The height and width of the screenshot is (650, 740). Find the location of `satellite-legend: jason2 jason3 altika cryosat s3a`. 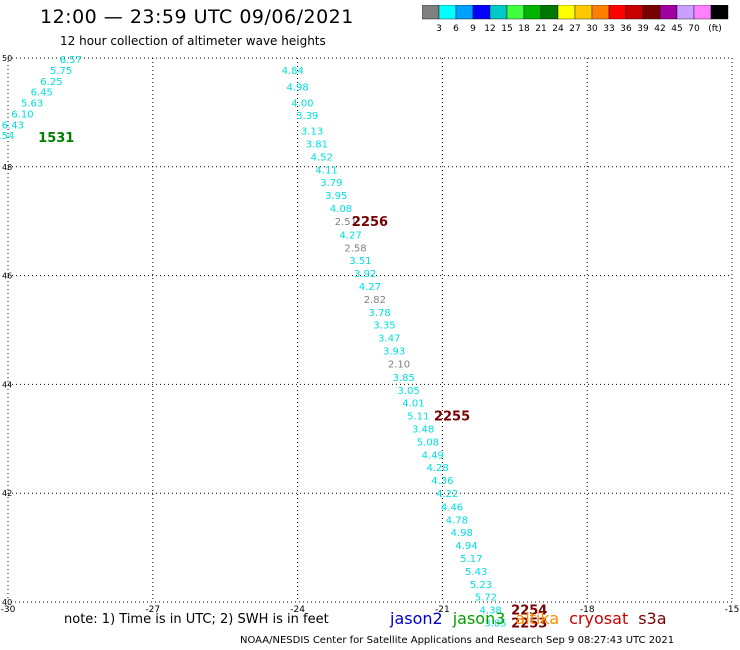

satellite-legend: jason2 jason3 altika cryosat s3a is located at coordinates (533, 618).